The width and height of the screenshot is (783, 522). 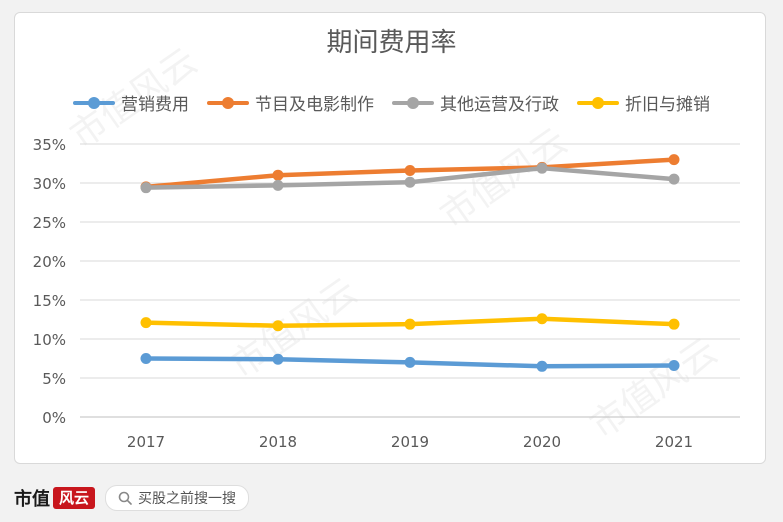 I want to click on y-tick-label: 15%, so click(x=49, y=301).